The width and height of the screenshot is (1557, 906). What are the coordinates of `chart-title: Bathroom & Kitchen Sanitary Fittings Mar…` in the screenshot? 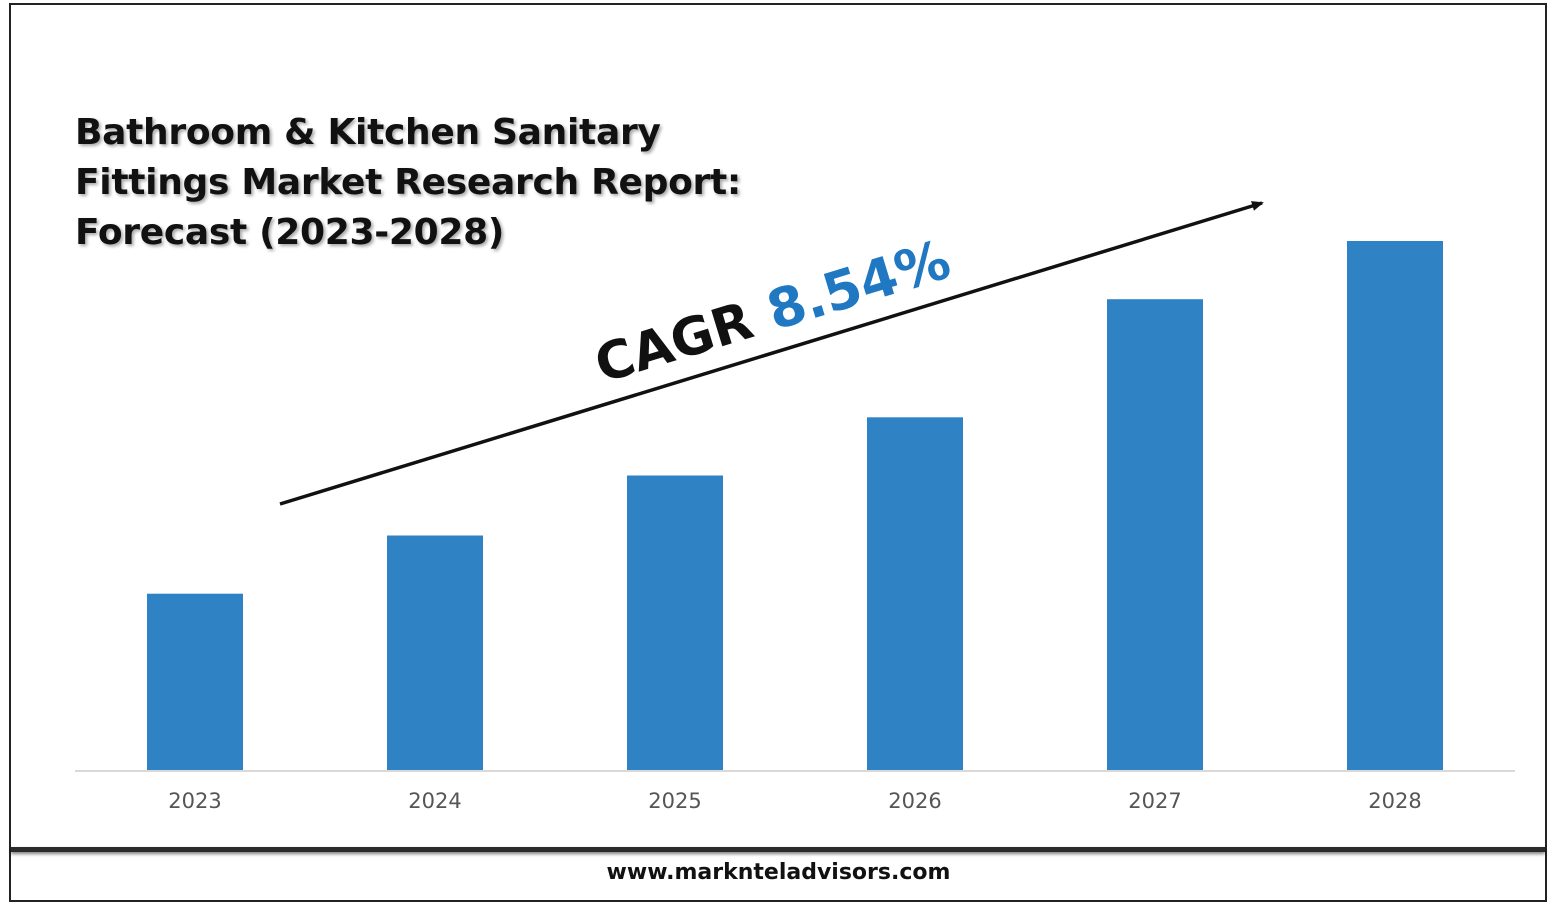 It's located at (425, 183).